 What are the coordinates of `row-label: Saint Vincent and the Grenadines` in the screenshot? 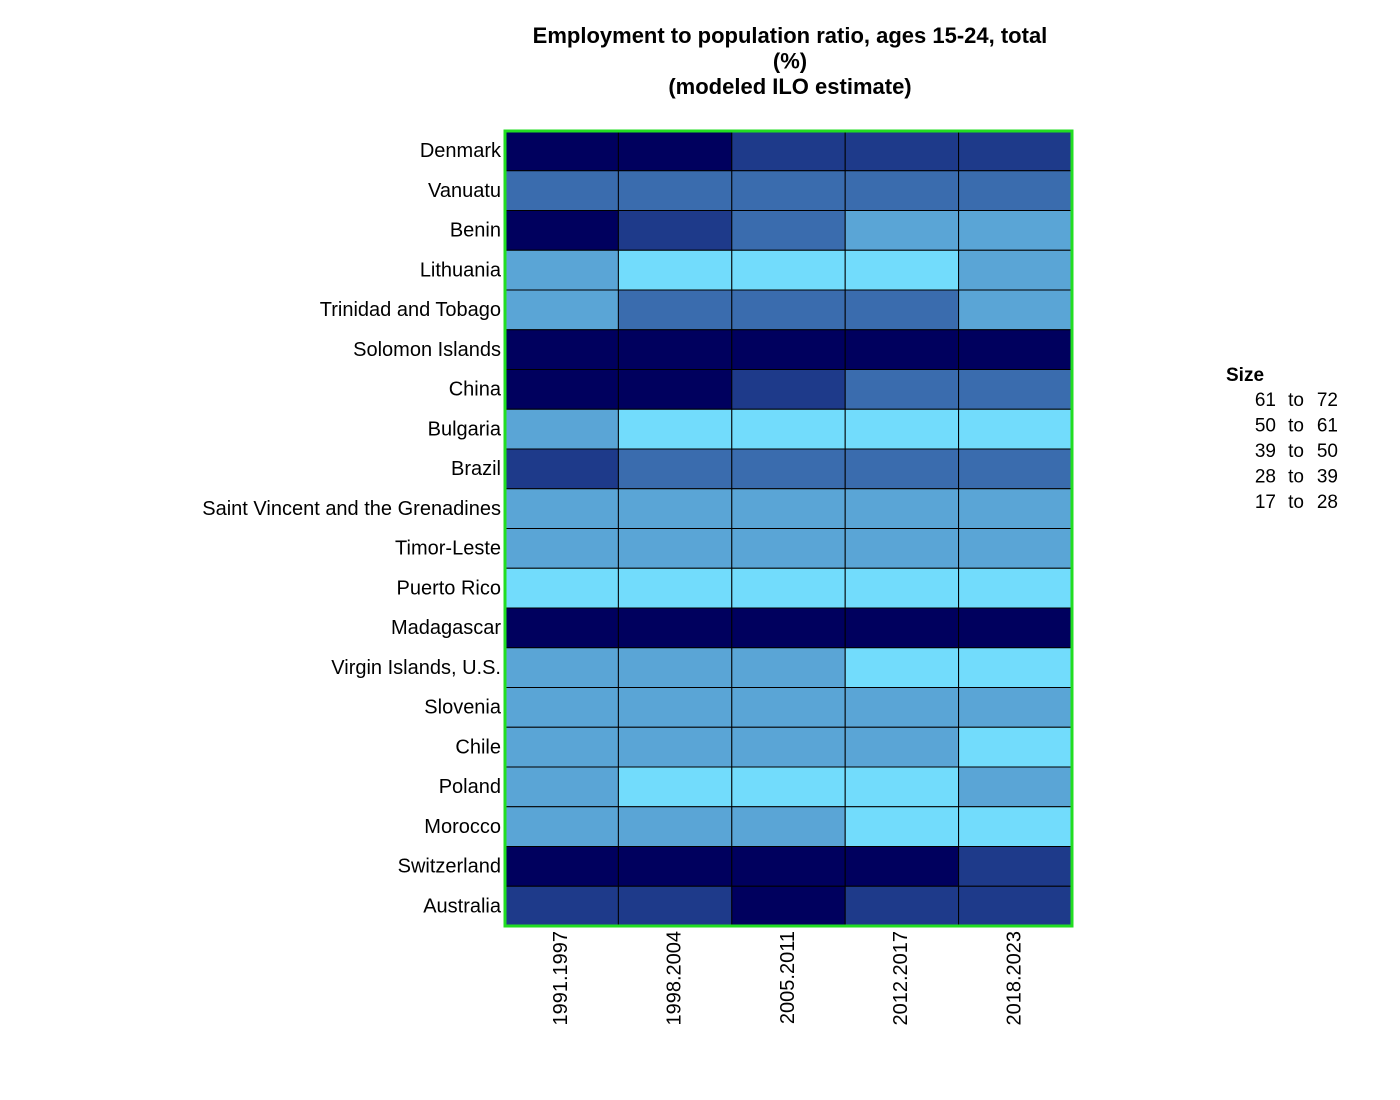 It's located at (351, 509).